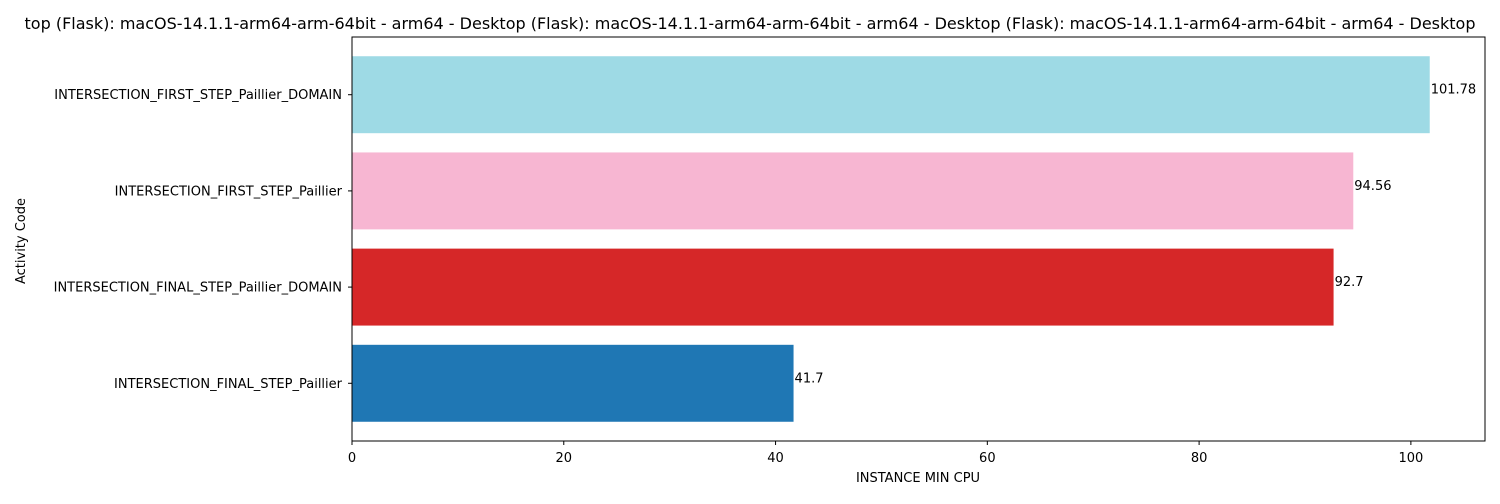 The image size is (1500, 504). I want to click on bar-value-label: 94.56, so click(1372, 186).